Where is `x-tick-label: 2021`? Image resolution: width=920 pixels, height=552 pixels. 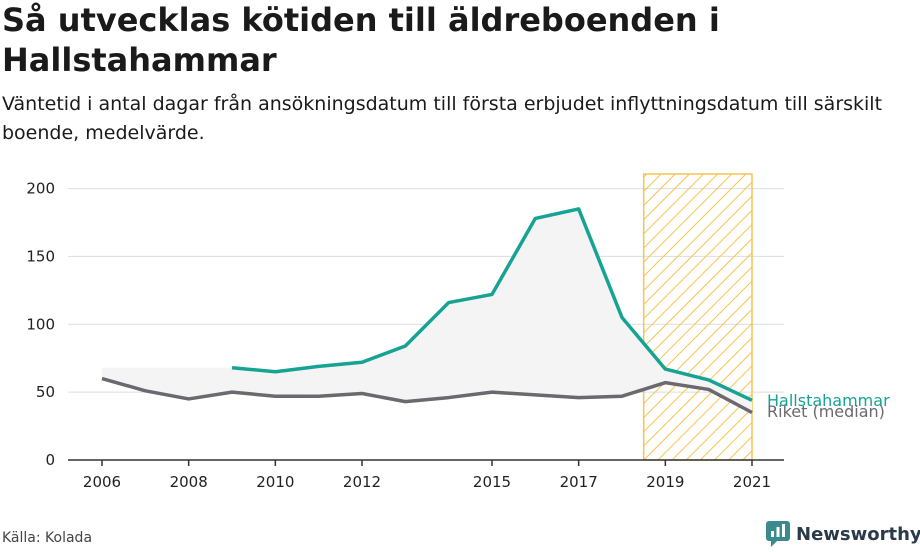
x-tick-label: 2021 is located at coordinates (752, 482).